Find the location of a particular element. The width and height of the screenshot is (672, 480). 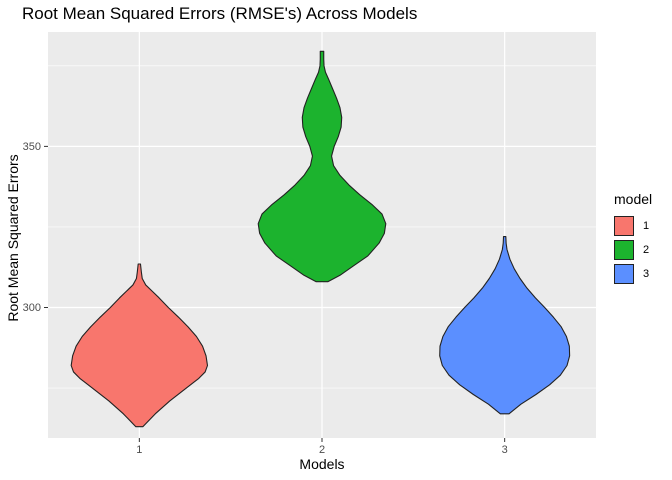

legend-label-2: 2 is located at coordinates (646, 250).